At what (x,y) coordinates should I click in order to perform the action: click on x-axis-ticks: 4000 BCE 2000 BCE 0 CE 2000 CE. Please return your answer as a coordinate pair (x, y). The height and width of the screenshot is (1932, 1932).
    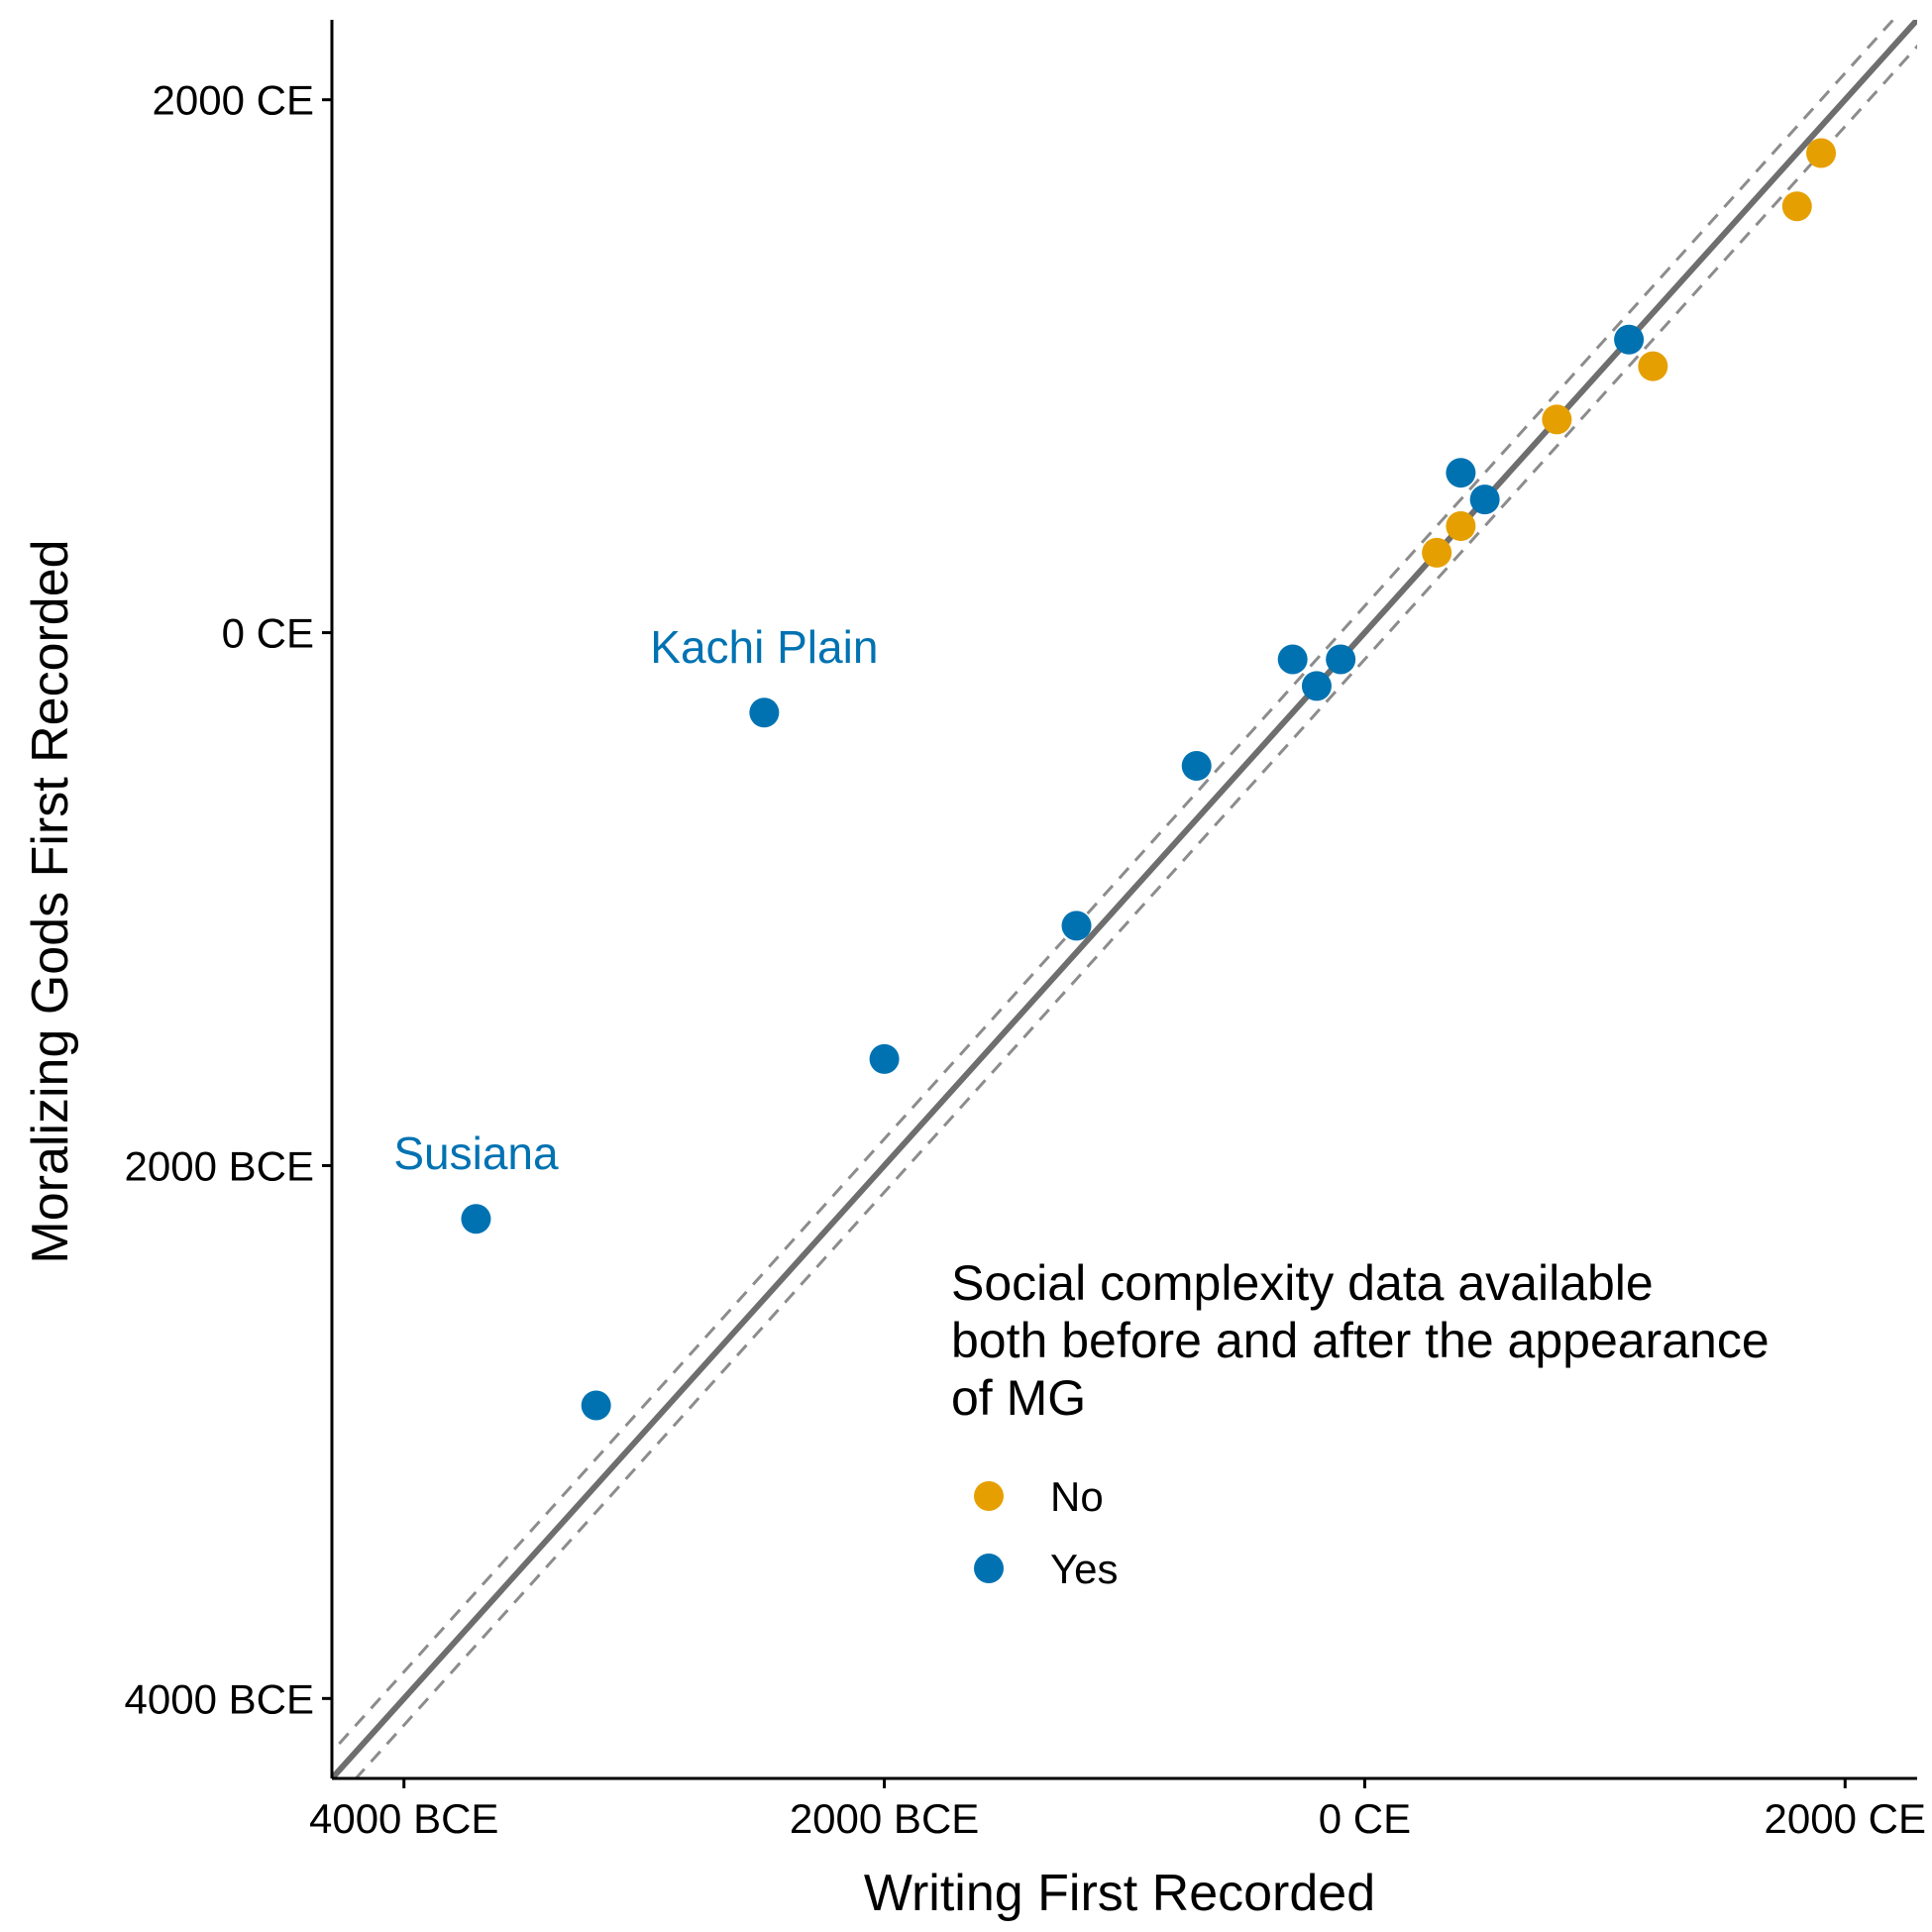
    Looking at the image, I should click on (1117, 1810).